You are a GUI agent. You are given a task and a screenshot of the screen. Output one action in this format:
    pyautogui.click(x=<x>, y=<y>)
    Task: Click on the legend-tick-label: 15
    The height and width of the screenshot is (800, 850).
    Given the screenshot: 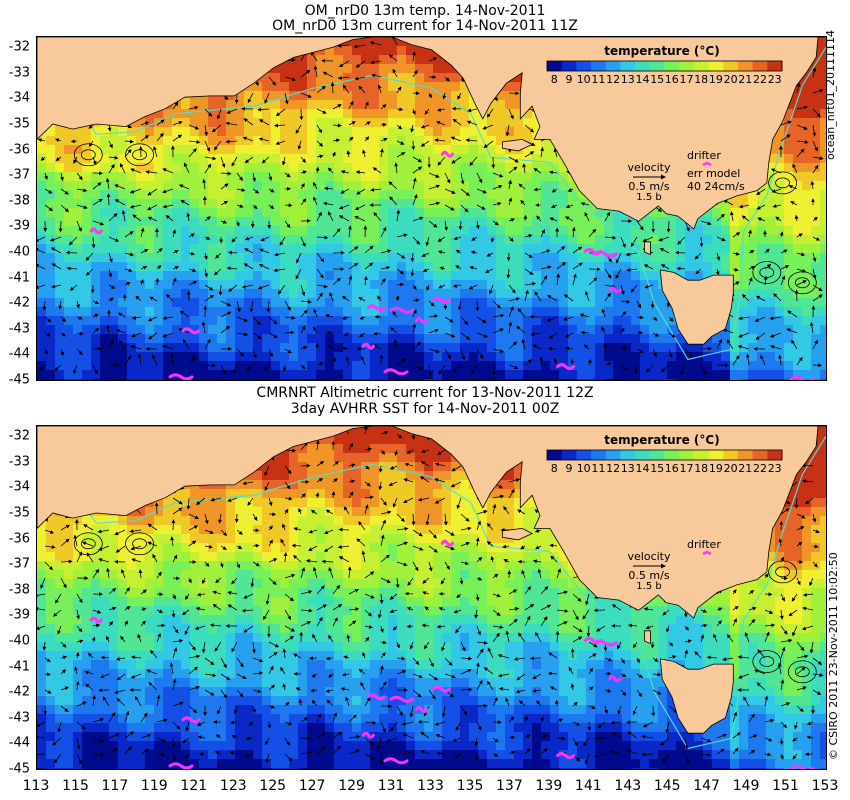 What is the action you would take?
    pyautogui.click(x=657, y=468)
    